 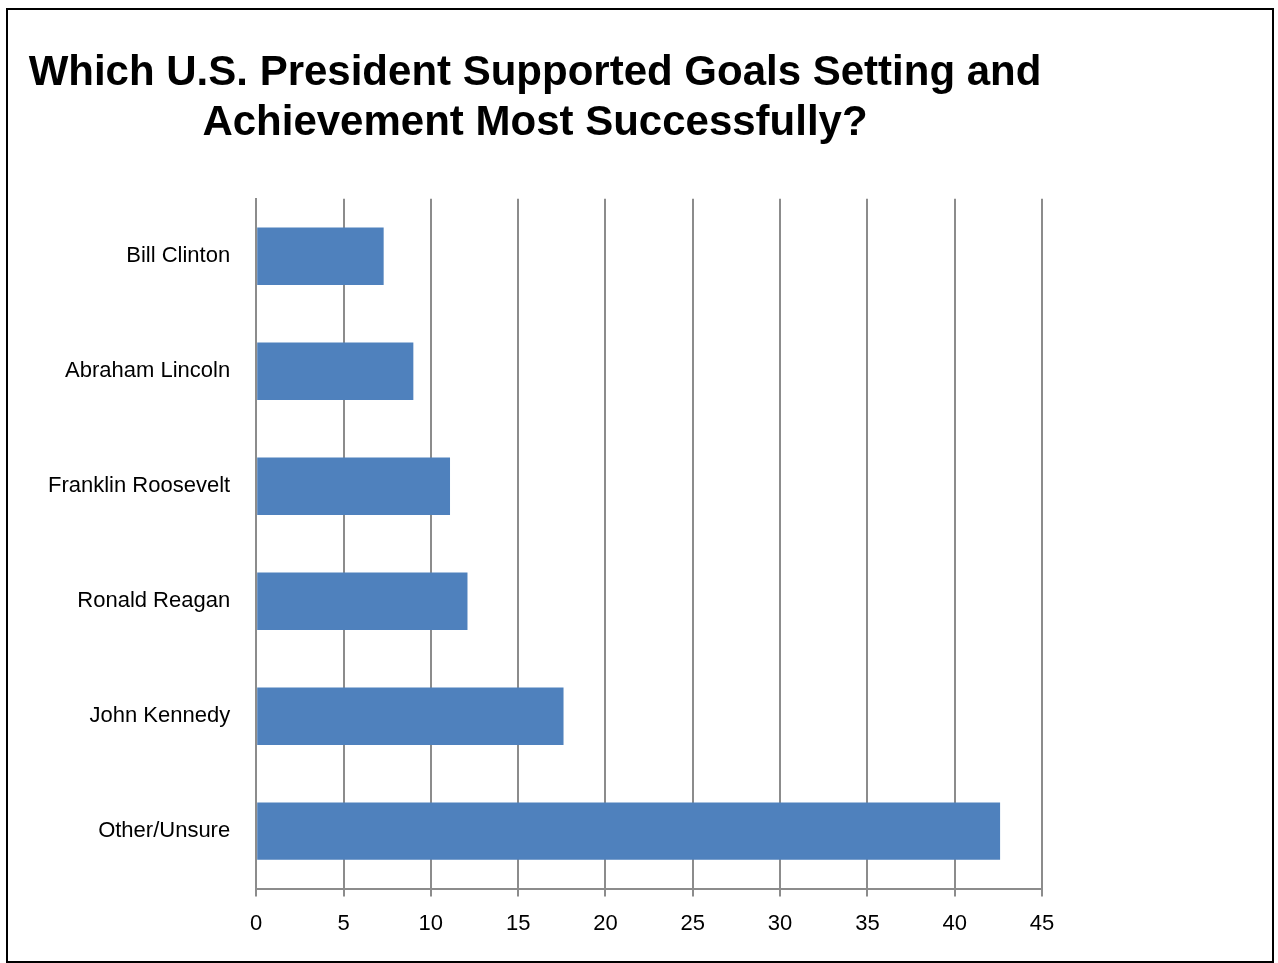 What do you see at coordinates (692, 922) in the screenshot?
I see `x-tick-label: 25` at bounding box center [692, 922].